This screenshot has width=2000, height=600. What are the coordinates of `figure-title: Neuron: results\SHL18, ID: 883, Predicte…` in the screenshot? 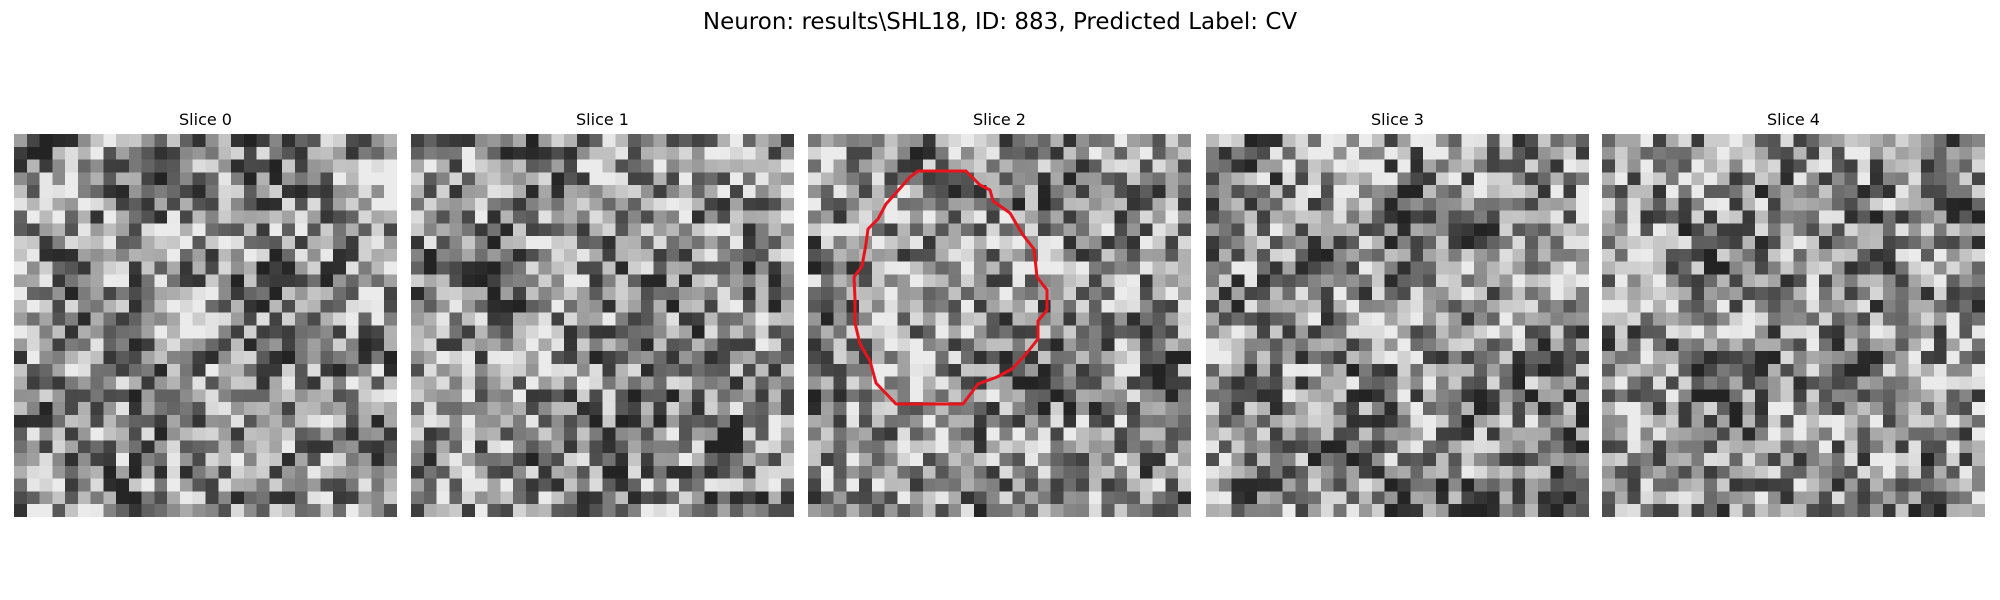 It's located at (1000, 22).